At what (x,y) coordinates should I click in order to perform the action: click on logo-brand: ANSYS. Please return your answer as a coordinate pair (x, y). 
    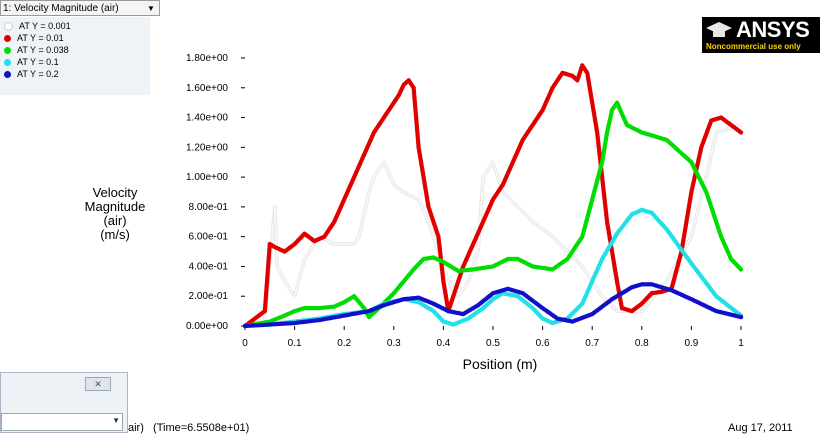
    Looking at the image, I should click on (773, 29).